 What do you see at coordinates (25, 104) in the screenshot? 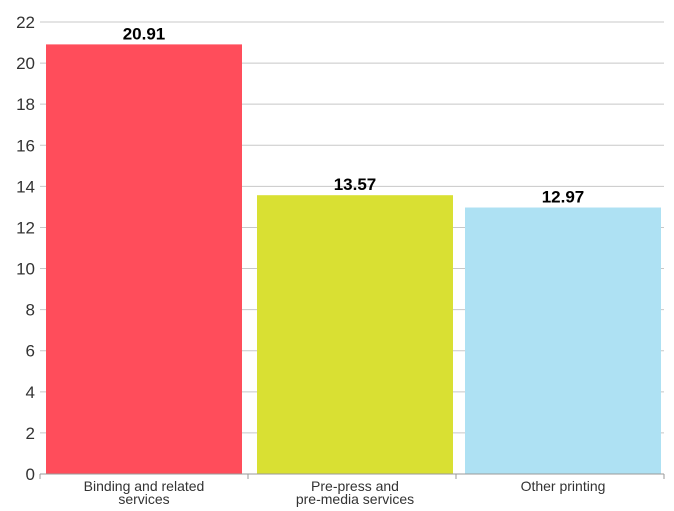
I see `y-tick-label: 18` at bounding box center [25, 104].